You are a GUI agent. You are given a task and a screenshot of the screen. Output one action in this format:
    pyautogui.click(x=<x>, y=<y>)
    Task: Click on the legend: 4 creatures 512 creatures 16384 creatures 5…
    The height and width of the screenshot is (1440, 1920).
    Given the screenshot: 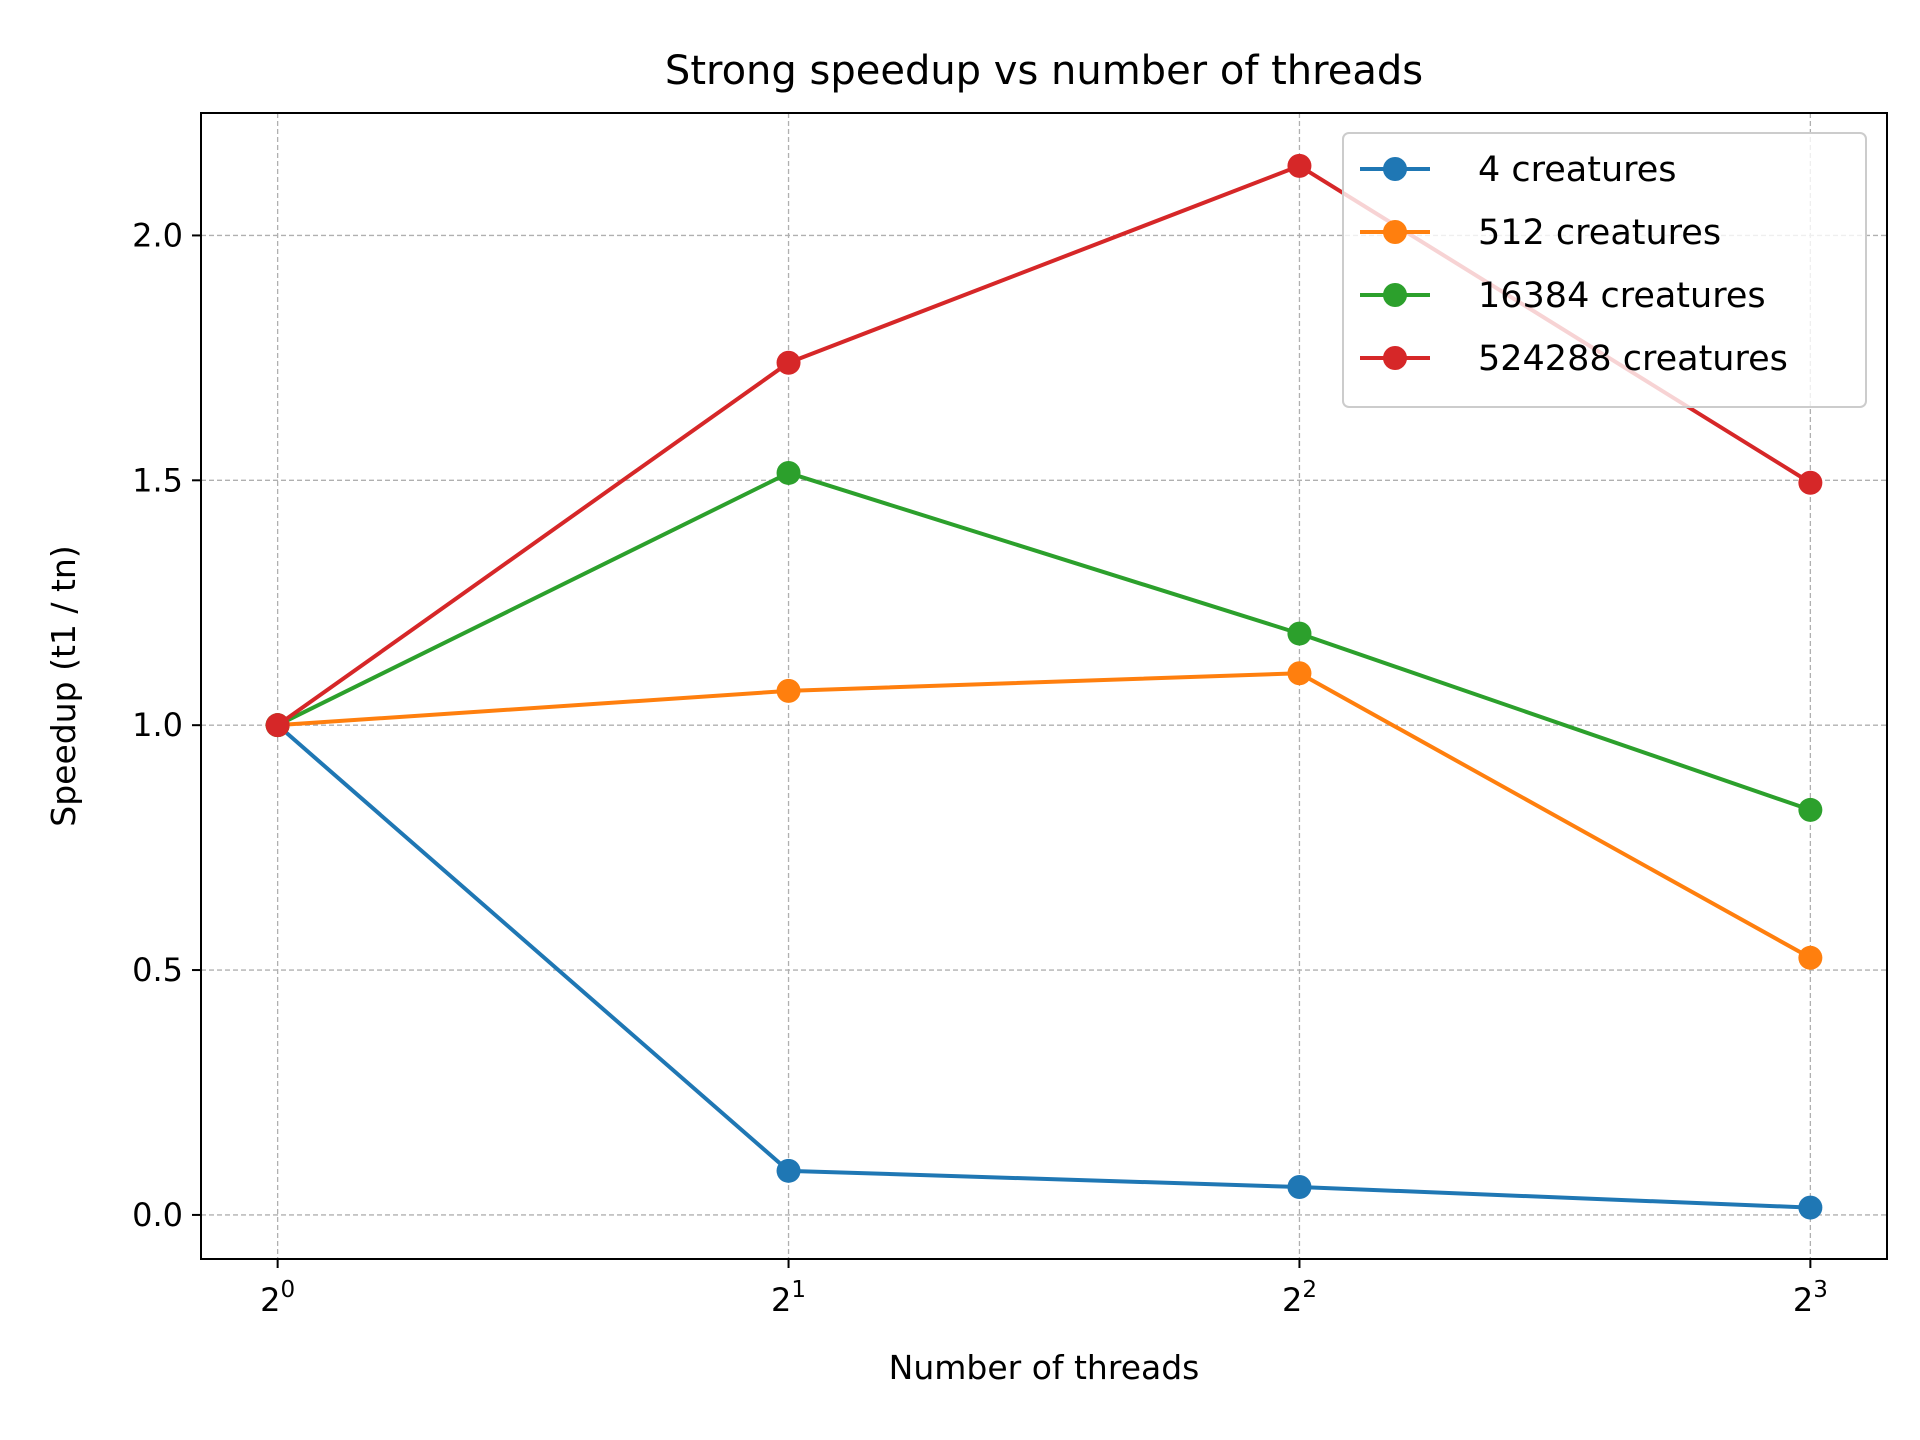 What is the action you would take?
    pyautogui.click(x=1604, y=270)
    